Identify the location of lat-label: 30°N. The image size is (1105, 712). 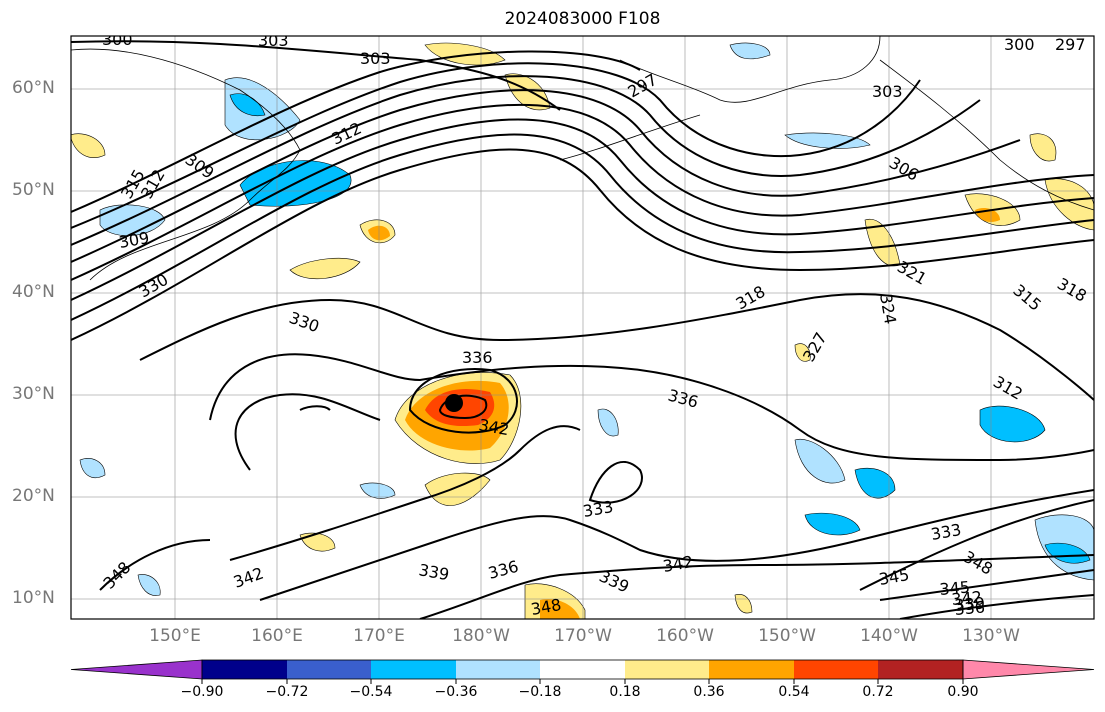
(33, 394).